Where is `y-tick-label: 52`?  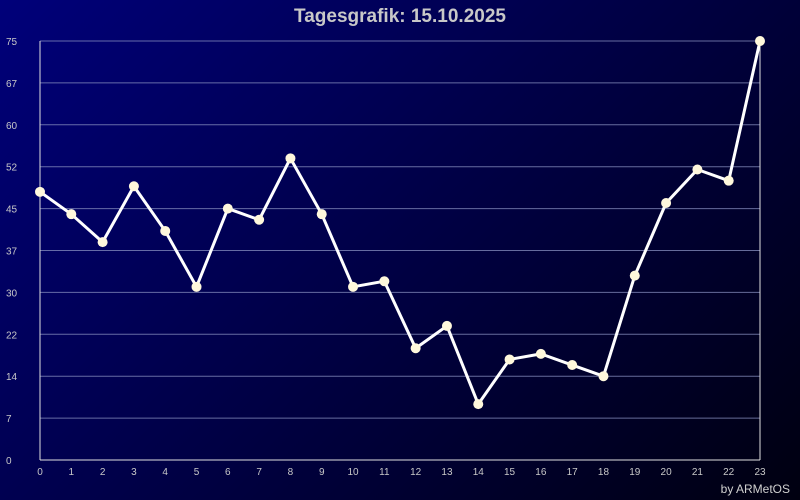
y-tick-label: 52 is located at coordinates (12, 168).